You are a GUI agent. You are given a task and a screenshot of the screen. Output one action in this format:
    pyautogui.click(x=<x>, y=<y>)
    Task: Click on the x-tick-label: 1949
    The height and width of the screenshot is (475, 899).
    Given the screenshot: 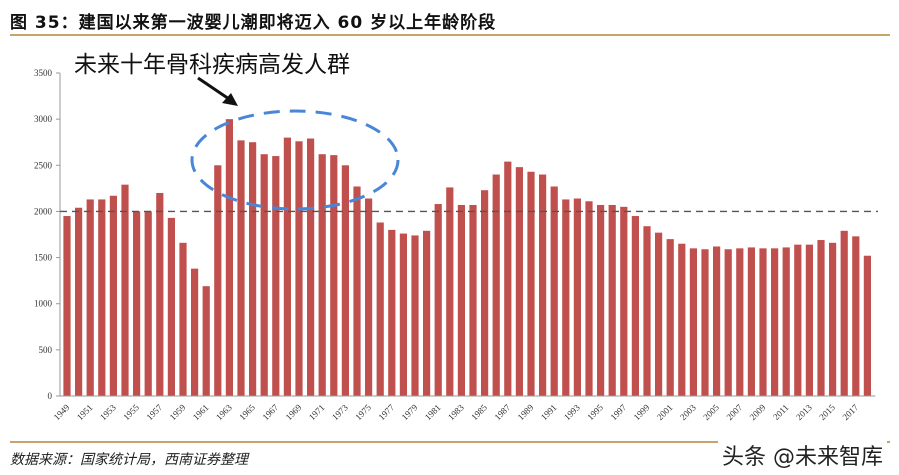 What is the action you would take?
    pyautogui.click(x=62, y=412)
    